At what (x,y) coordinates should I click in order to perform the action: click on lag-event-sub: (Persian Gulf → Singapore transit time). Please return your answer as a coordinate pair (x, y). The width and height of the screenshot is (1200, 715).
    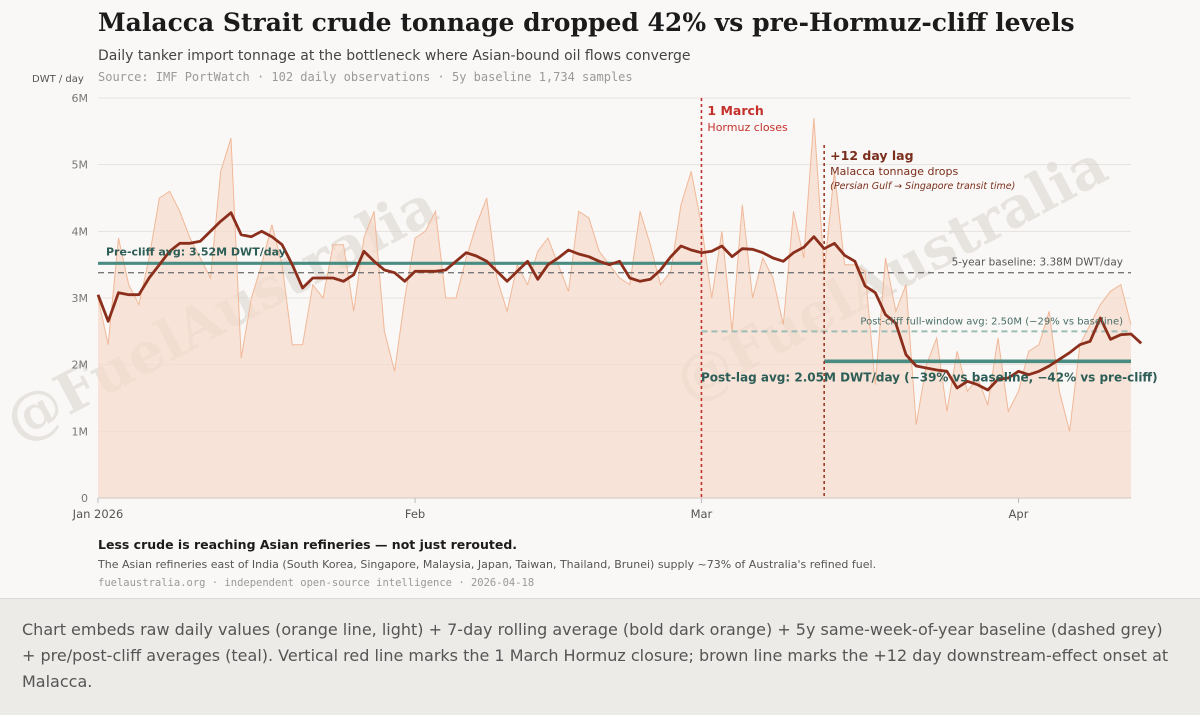
    Looking at the image, I should click on (922, 186).